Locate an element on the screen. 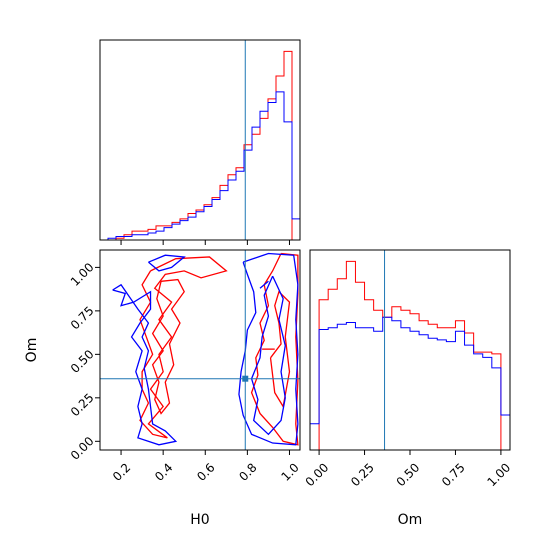 Image resolution: width=550 pixels, height=550 pixels. x-tick-label: 0.00 is located at coordinates (317, 474).